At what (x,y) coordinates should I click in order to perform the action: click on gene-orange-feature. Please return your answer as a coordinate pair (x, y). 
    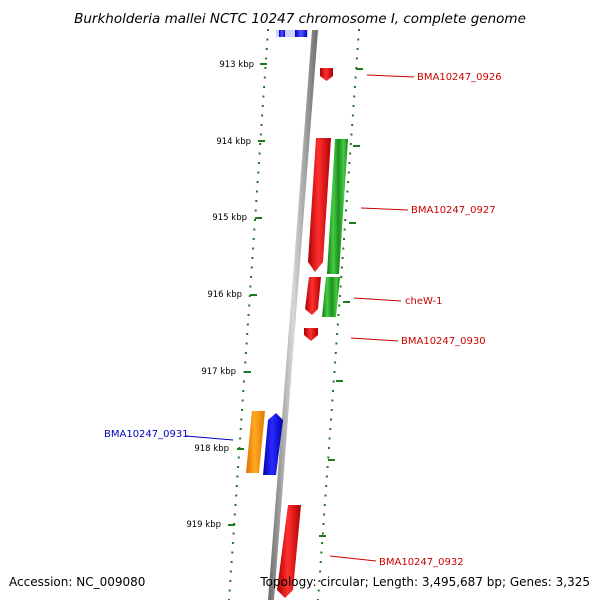
    Looking at the image, I should click on (255, 442).